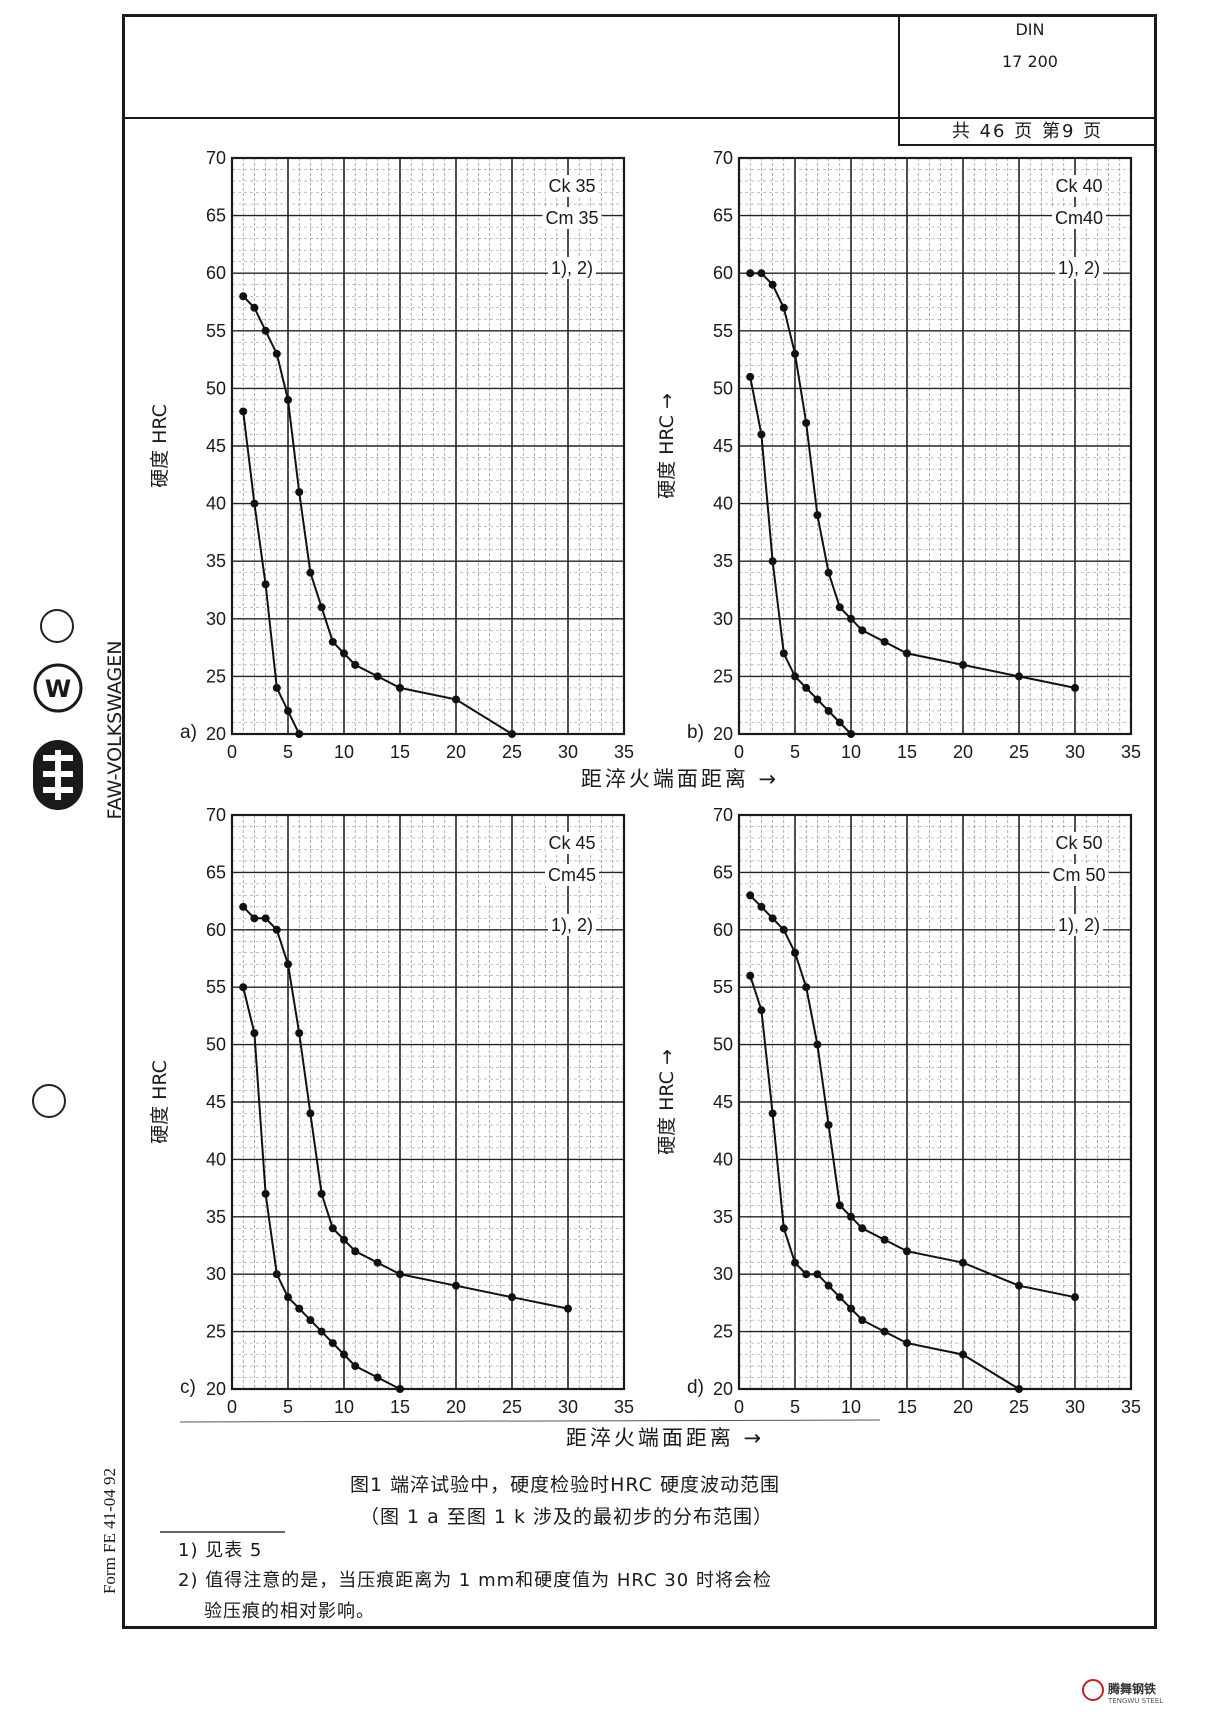  I want to click on steel-grade-label: Cm40, so click(1079, 218).